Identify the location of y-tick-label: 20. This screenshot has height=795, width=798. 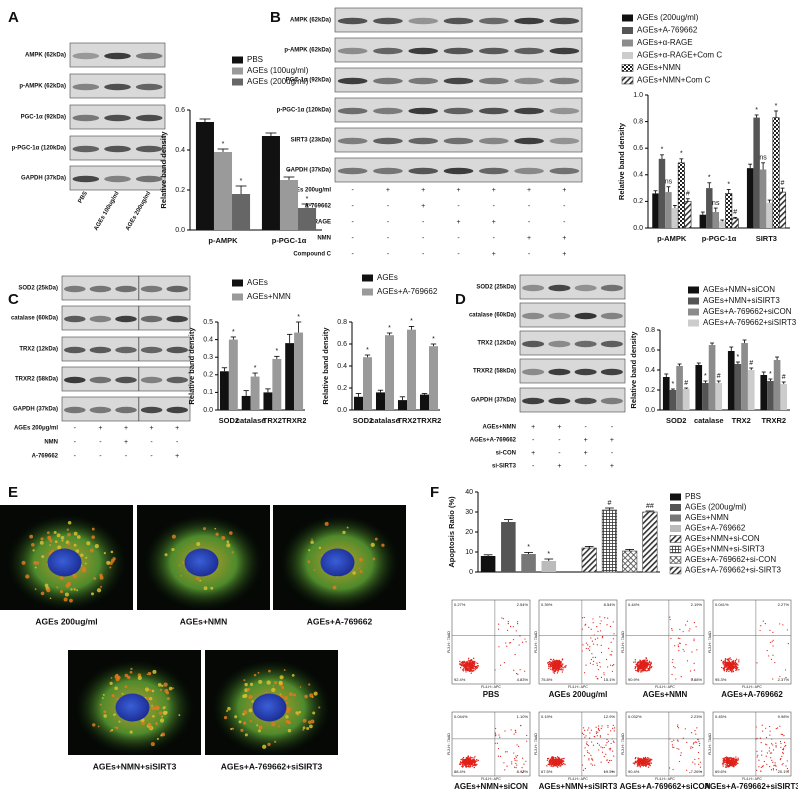
(469, 532).